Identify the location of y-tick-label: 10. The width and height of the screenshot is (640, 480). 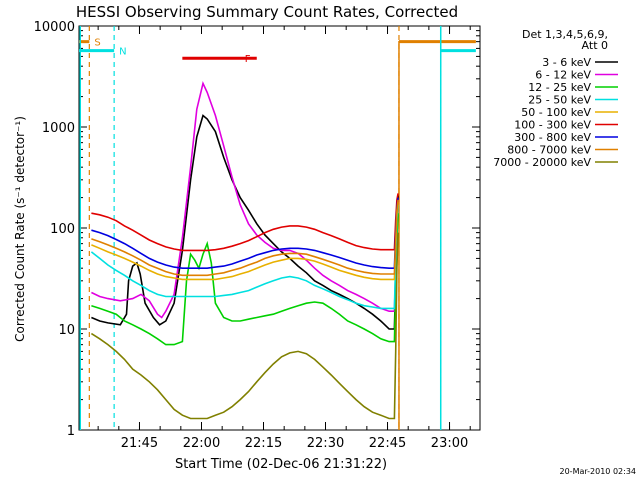
(66, 330).